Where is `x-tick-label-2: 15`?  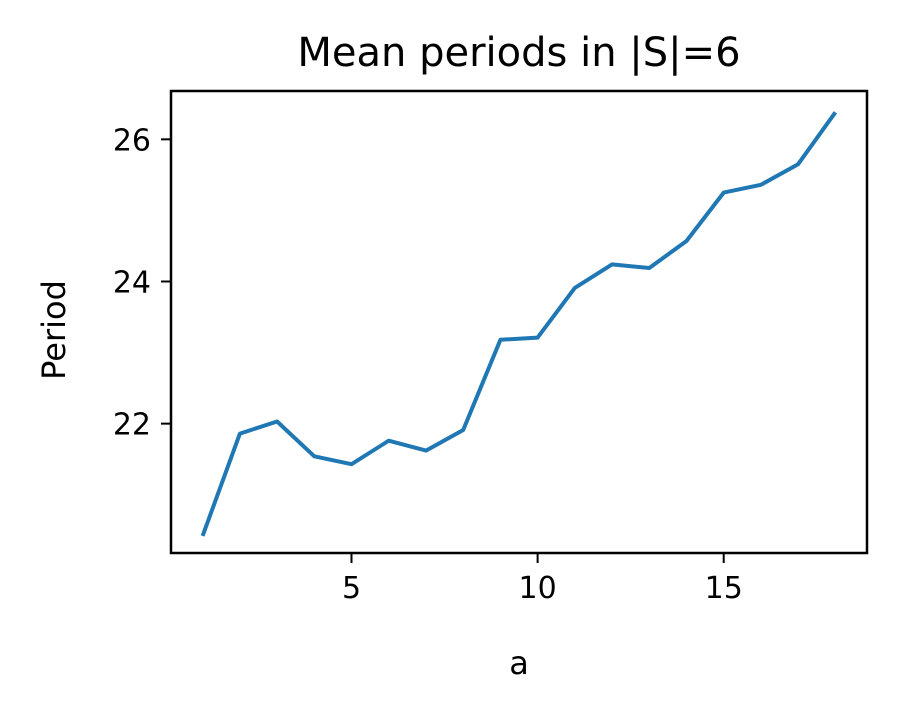
x-tick-label-2: 15 is located at coordinates (724, 588).